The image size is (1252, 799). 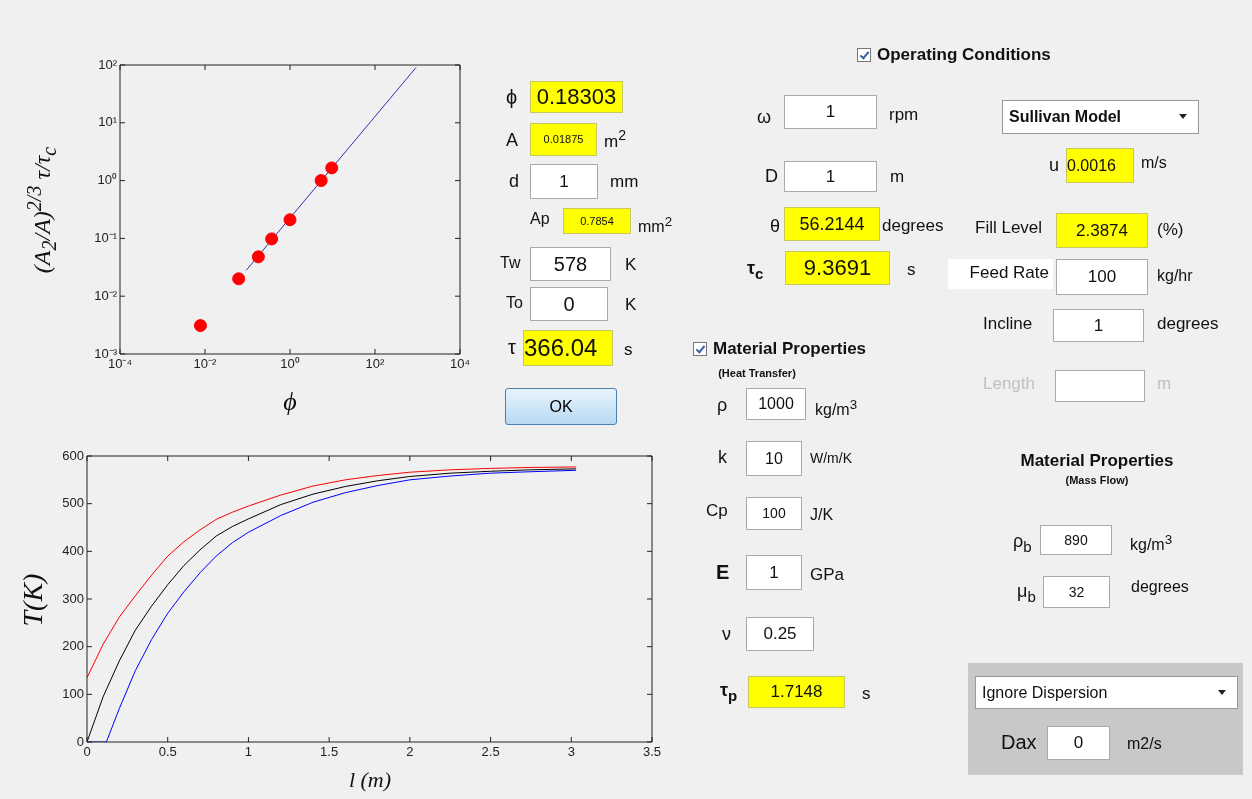 What do you see at coordinates (107, 180) in the screenshot?
I see `y-tick-label: 10⁰` at bounding box center [107, 180].